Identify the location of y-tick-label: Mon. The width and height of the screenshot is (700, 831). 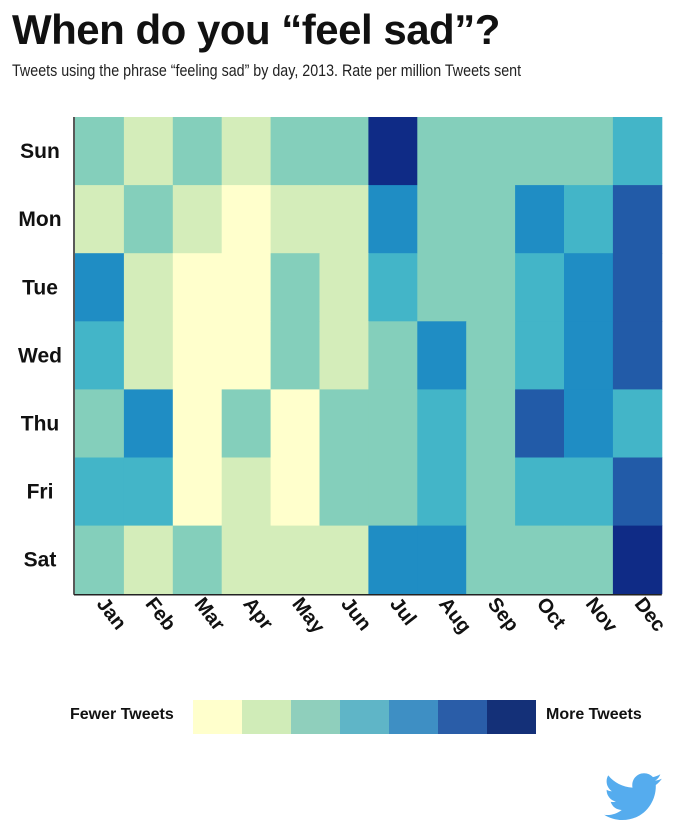
(39, 219).